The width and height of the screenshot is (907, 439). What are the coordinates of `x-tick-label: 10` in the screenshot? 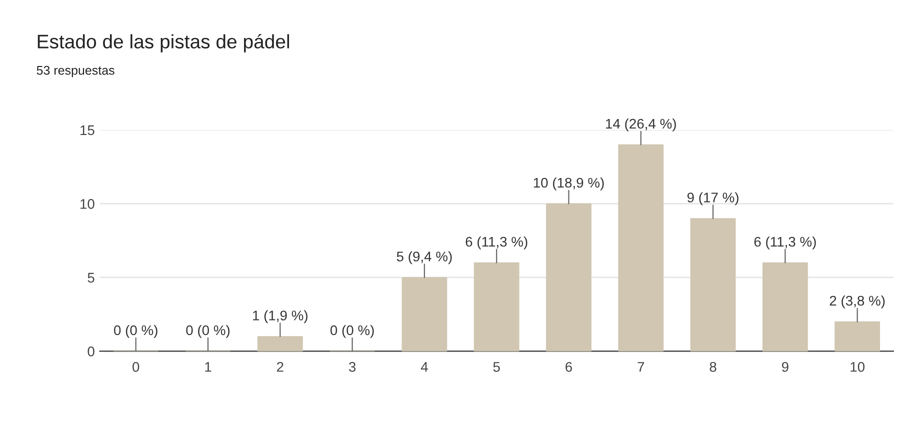 It's located at (857, 367).